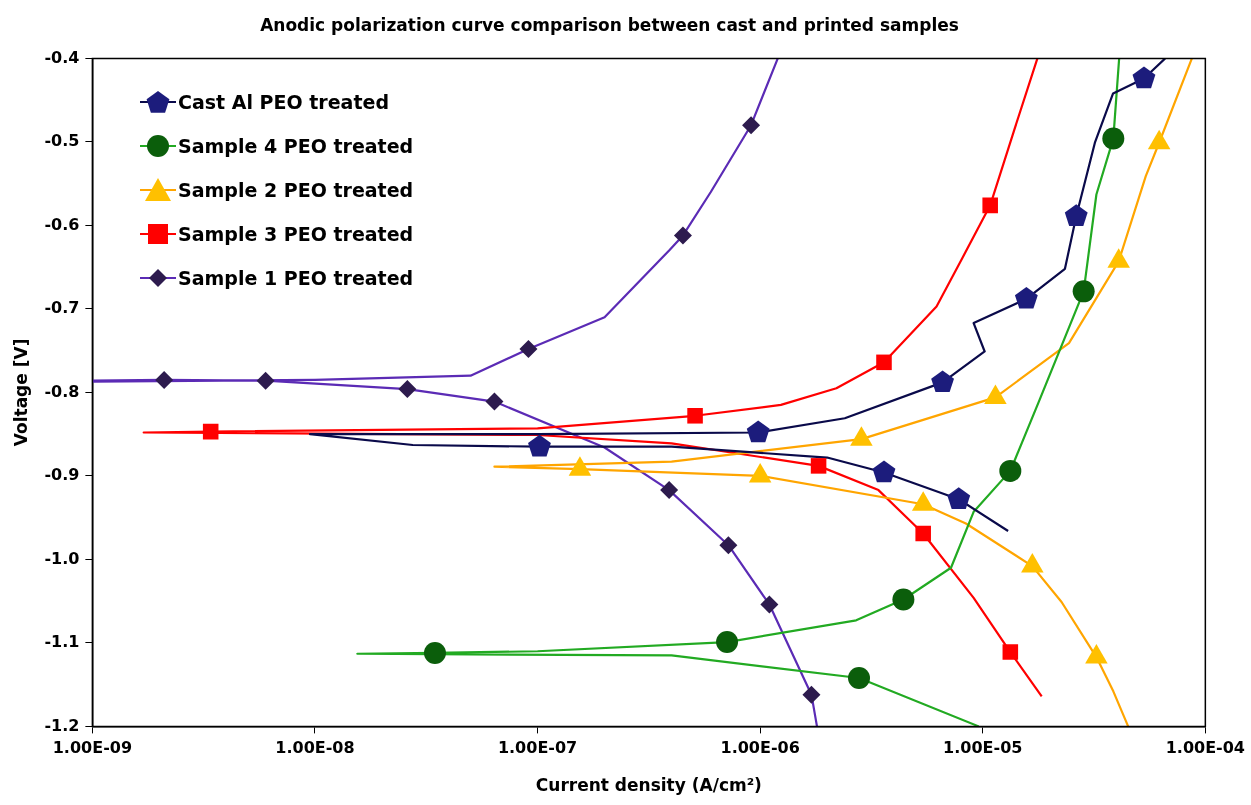 This screenshot has height=805, width=1251. I want to click on x-tick-label: 1.00E-08, so click(315, 748).